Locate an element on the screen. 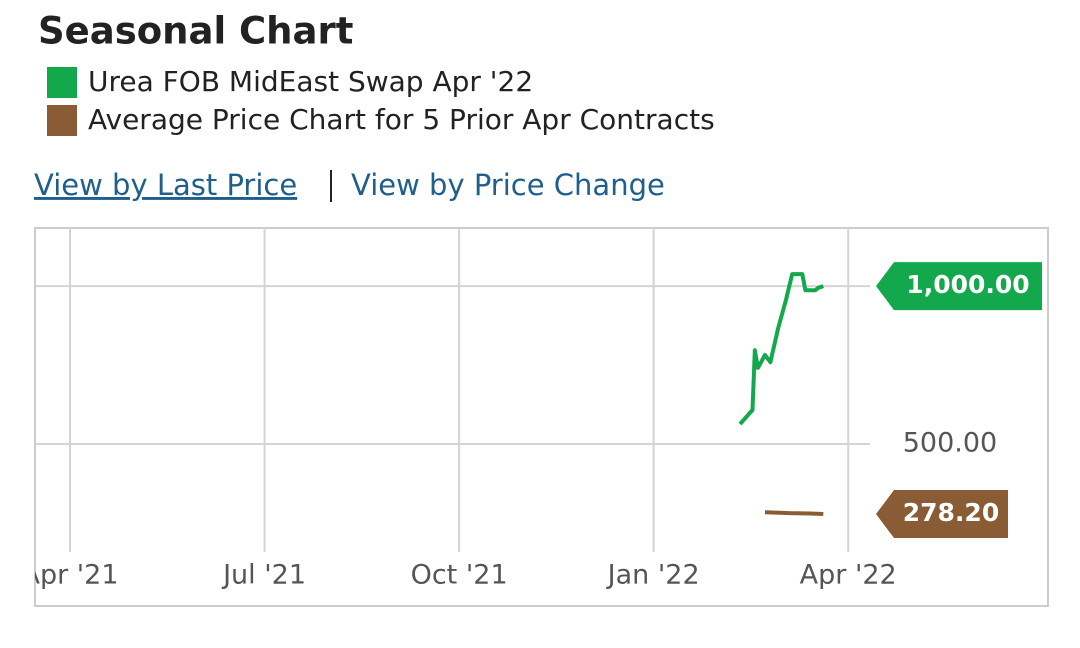 Image resolution: width=1080 pixels, height=648 pixels. chart-title: Seasonal Chart is located at coordinates (195, 31).